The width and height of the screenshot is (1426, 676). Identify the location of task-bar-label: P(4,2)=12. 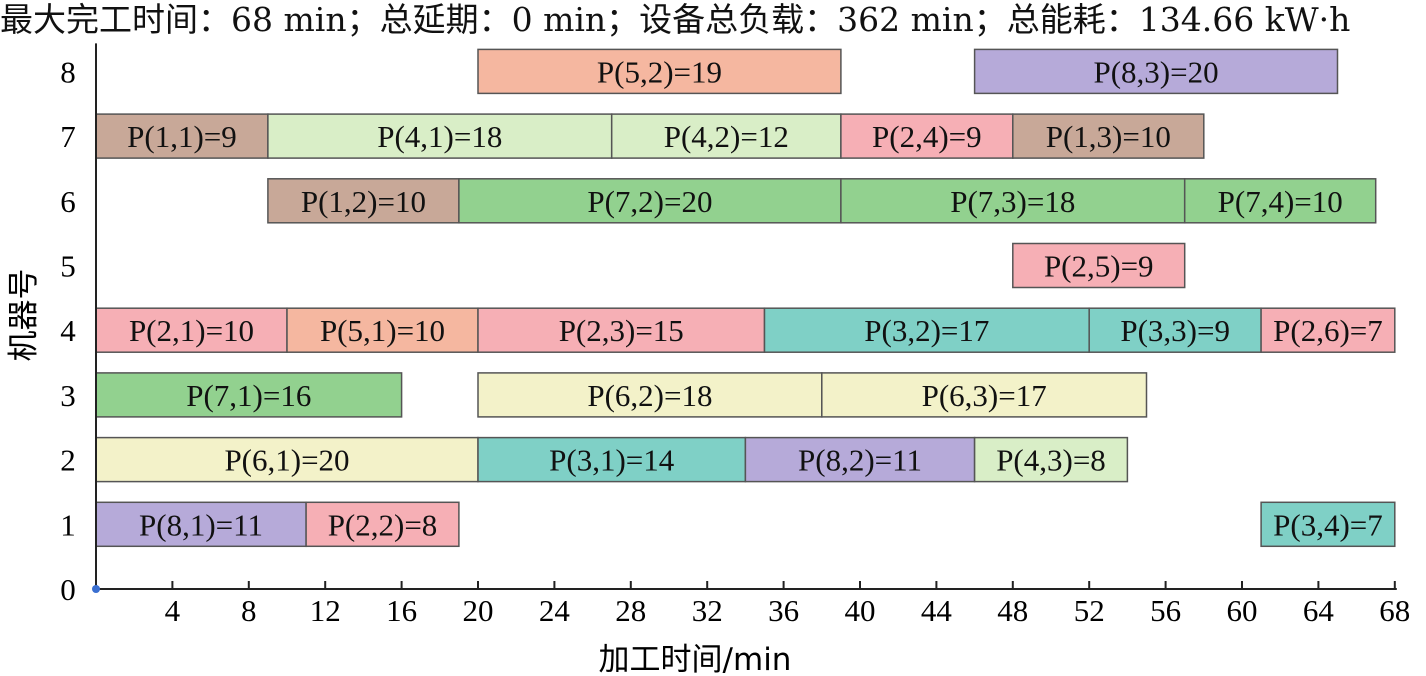
(726, 136).